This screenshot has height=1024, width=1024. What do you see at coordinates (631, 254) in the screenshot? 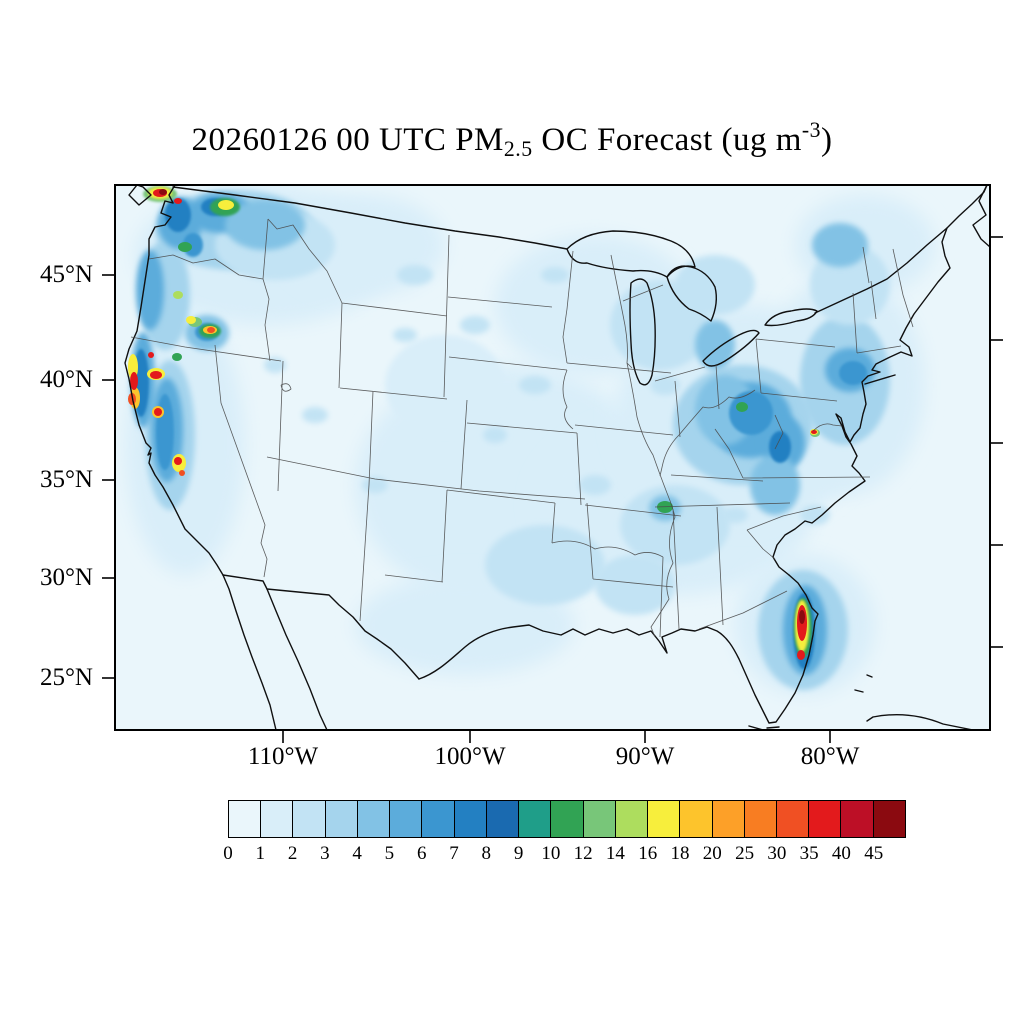
I see `lake-superior` at bounding box center [631, 254].